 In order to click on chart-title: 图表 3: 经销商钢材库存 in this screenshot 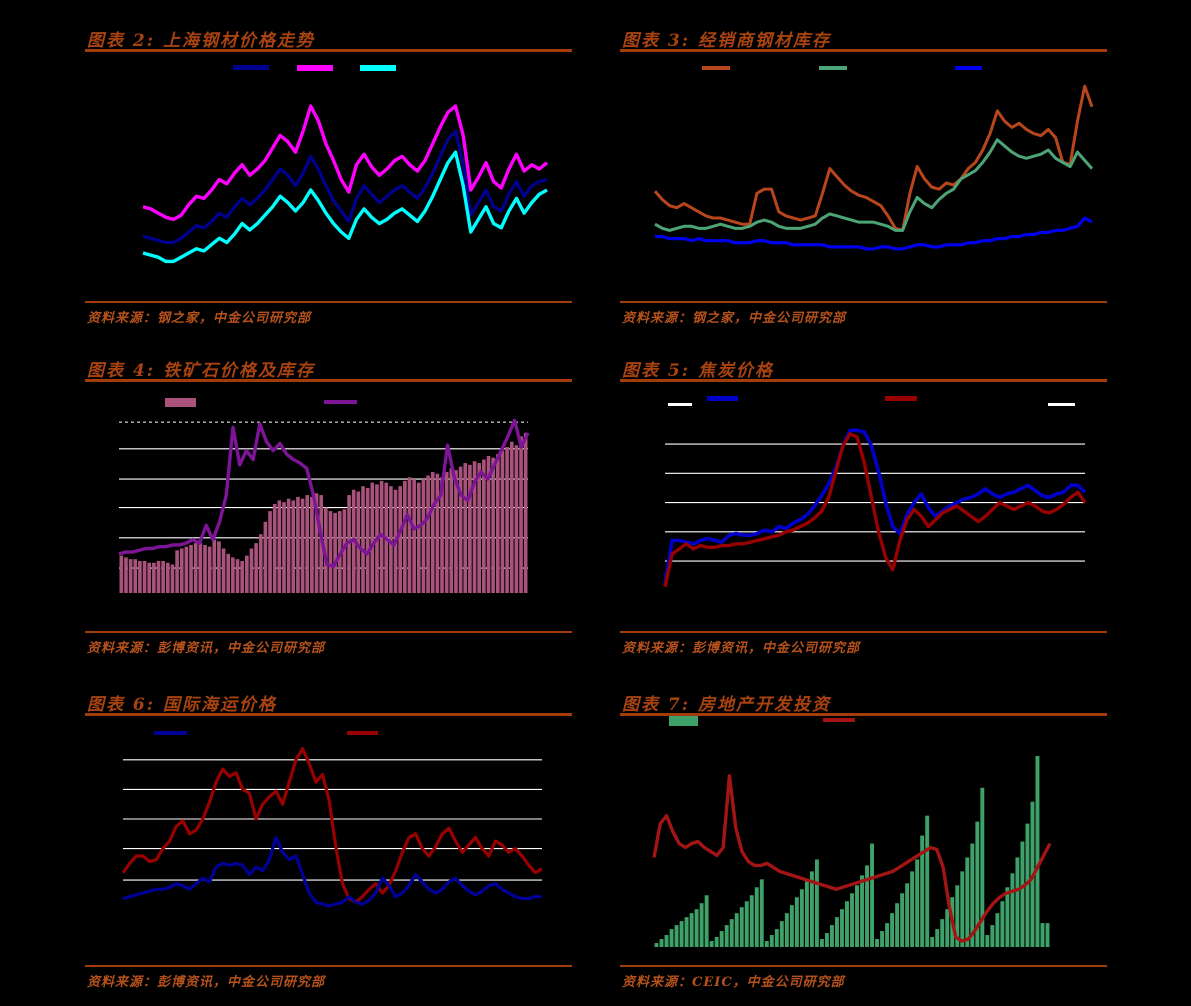, I will do `click(726, 41)`.